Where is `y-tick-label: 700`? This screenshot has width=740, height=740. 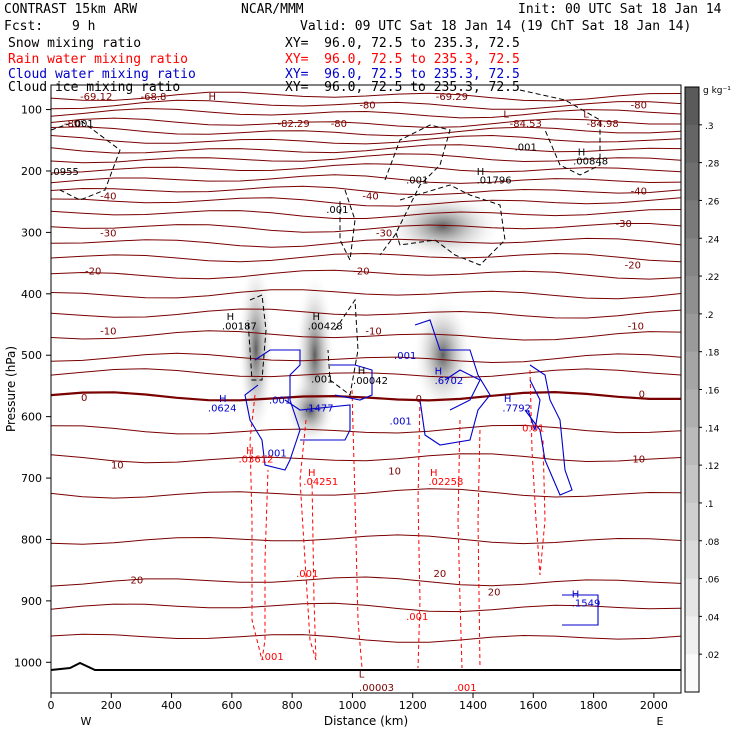 y-tick-label: 700 is located at coordinates (31, 478).